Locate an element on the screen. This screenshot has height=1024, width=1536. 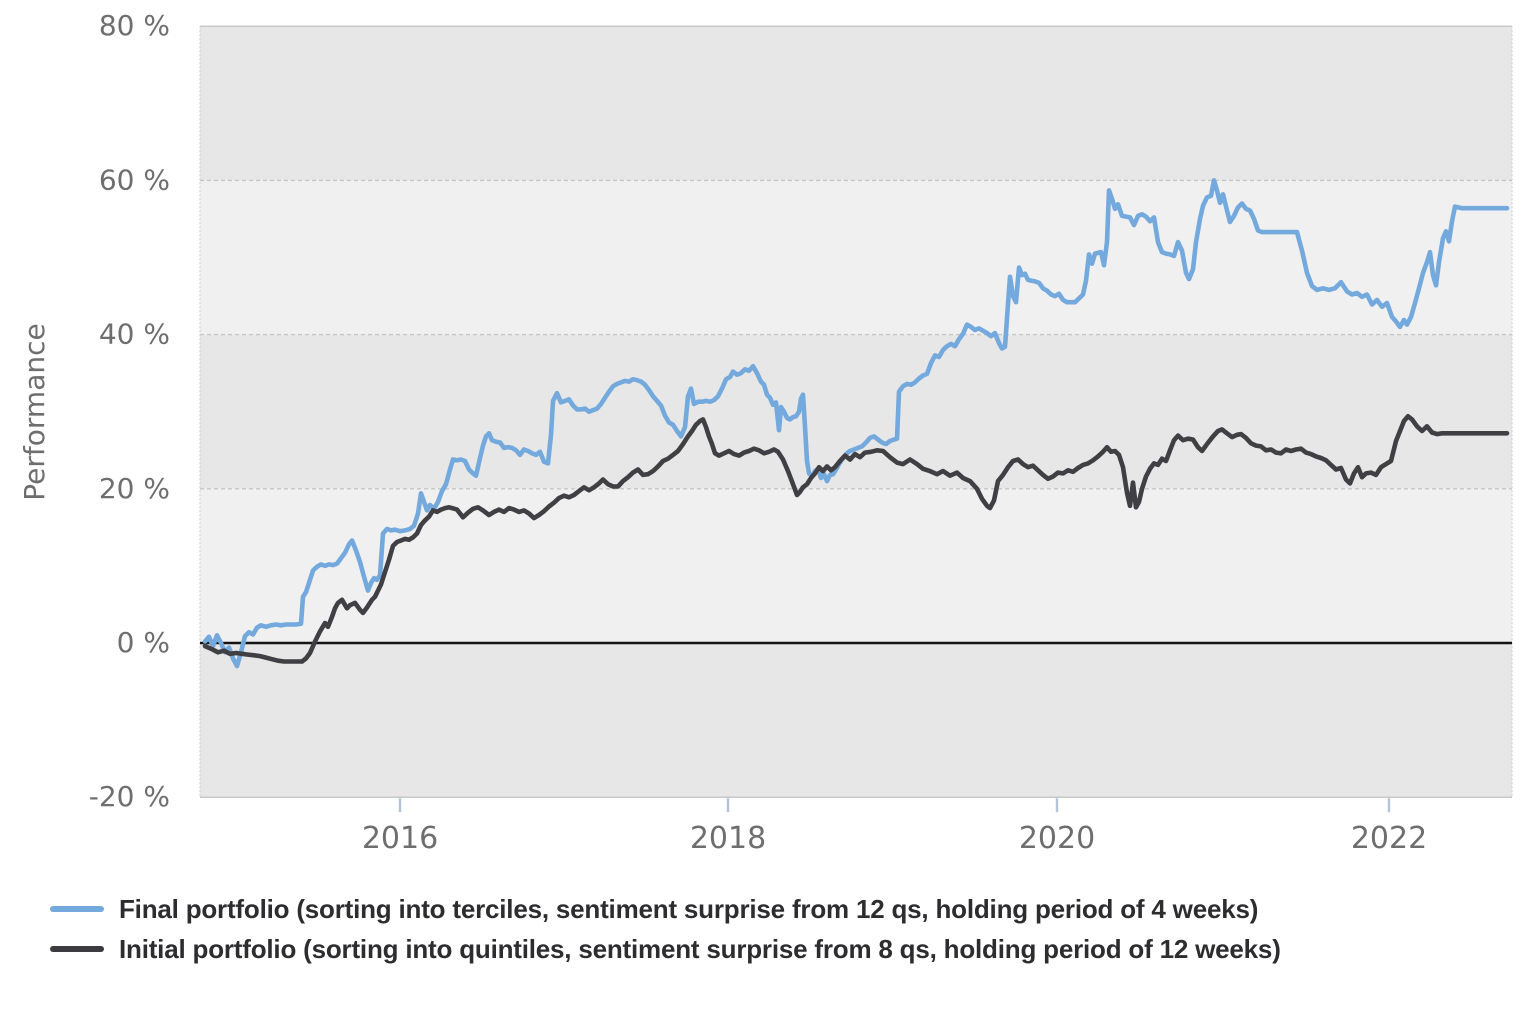
y-tick-label: 60 % is located at coordinates (134, 179).